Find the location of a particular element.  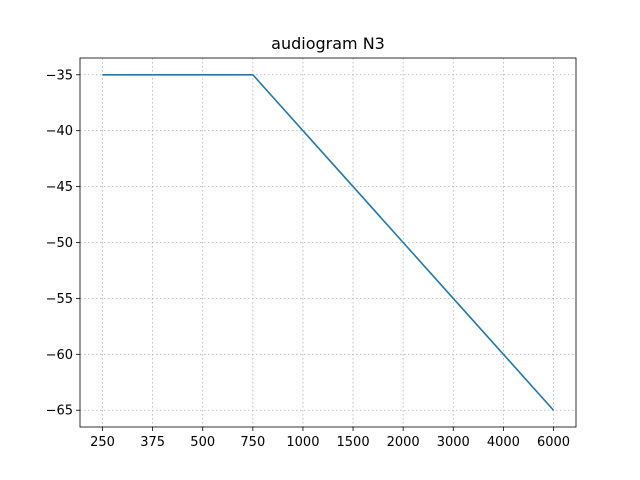

x-tick-label: 1000 is located at coordinates (302, 442).